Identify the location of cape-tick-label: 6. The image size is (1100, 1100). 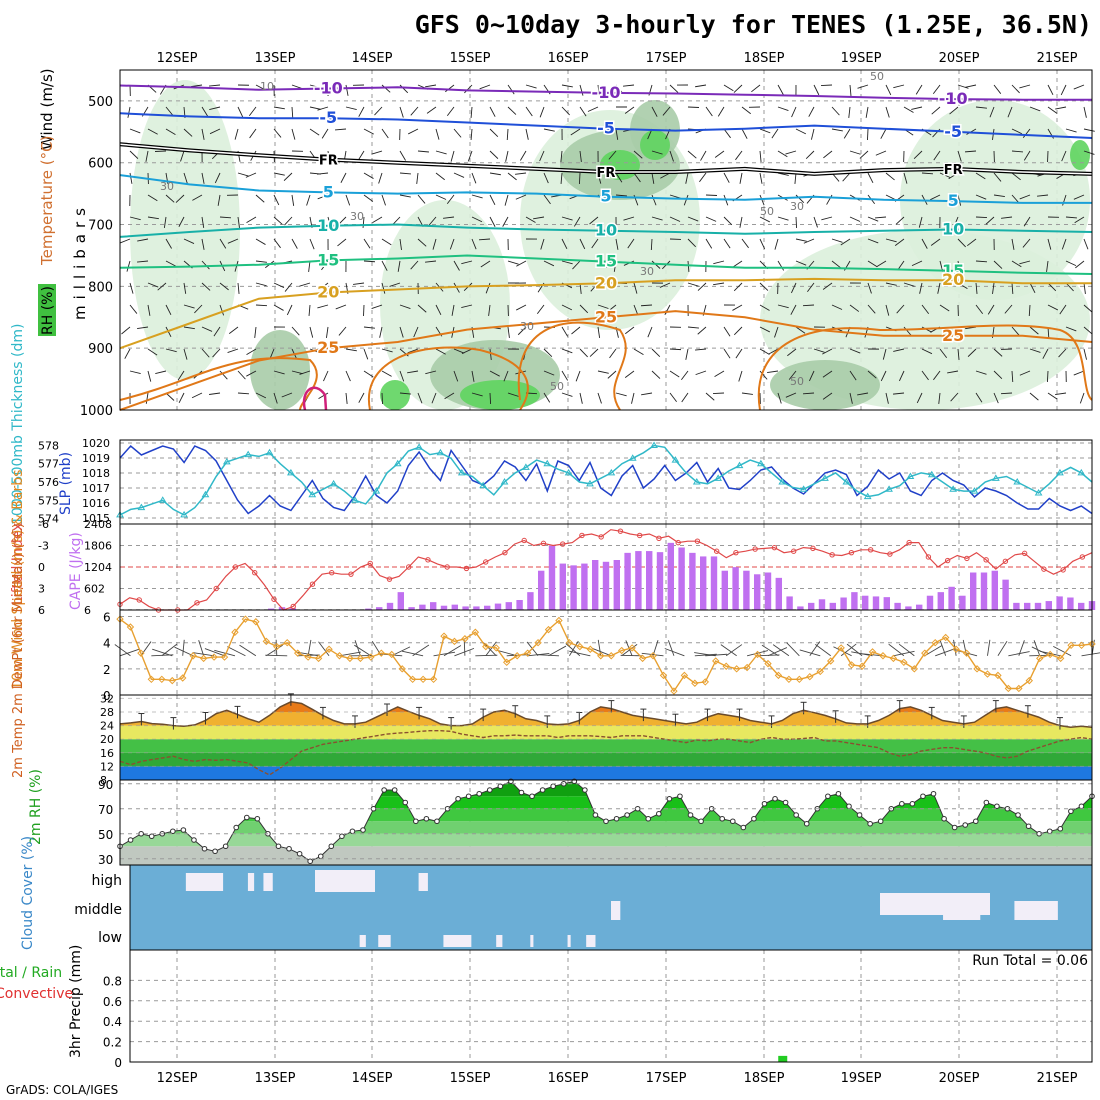
(87, 610).